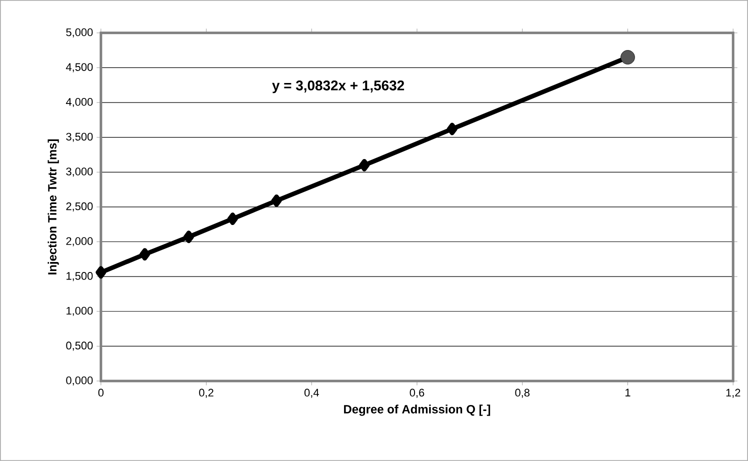  Describe the element at coordinates (628, 392) in the screenshot. I see `x-tick-label: 1` at that location.